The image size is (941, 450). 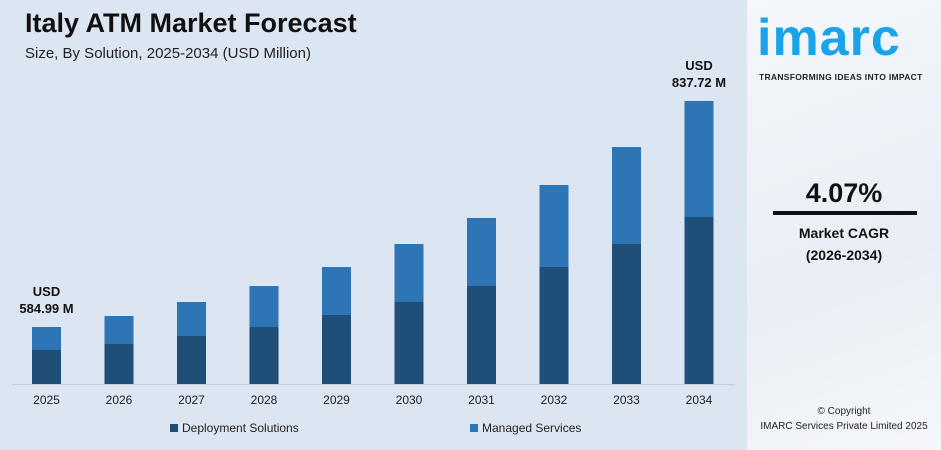 What do you see at coordinates (845, 213) in the screenshot?
I see `divider` at bounding box center [845, 213].